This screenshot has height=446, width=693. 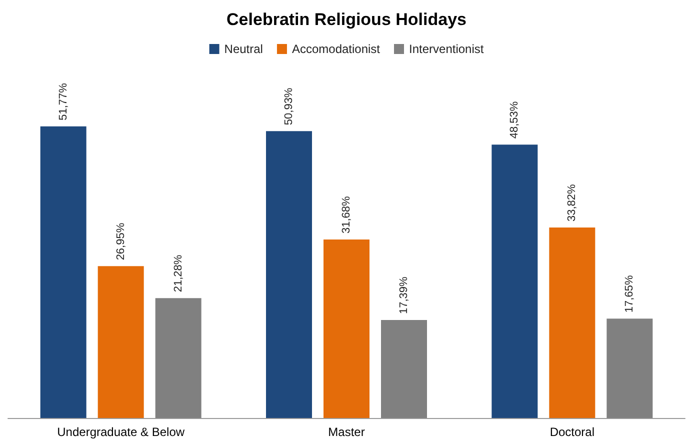 What do you see at coordinates (514, 120) in the screenshot?
I see `data-label: 48,53%` at bounding box center [514, 120].